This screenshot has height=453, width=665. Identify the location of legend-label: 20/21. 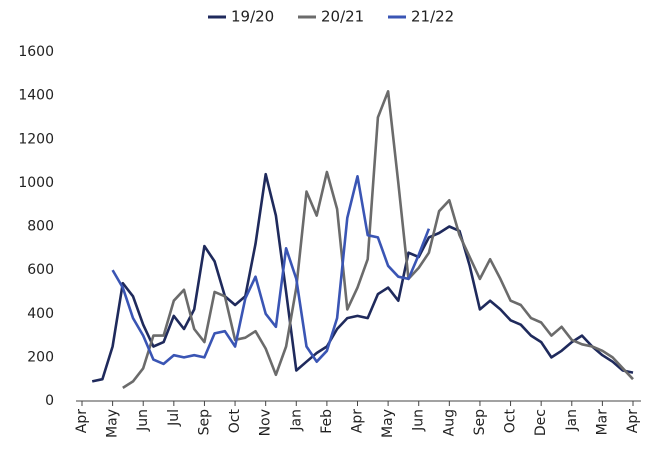
(342, 17).